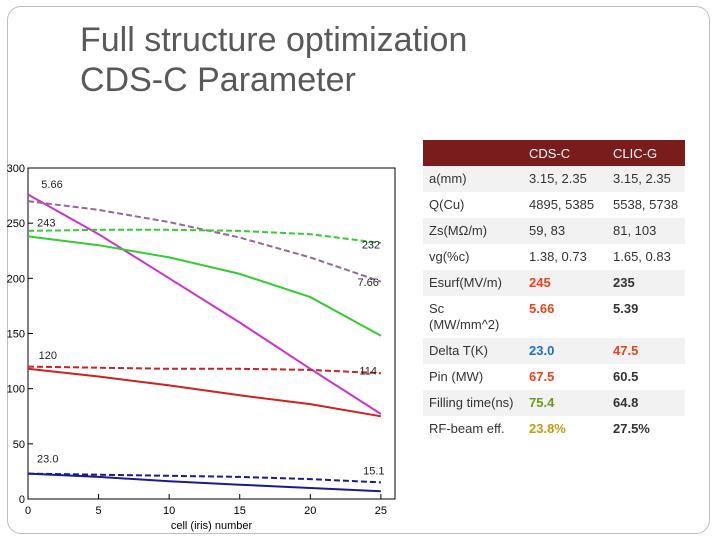 The height and width of the screenshot is (540, 720). Describe the element at coordinates (473, 377) in the screenshot. I see `param-label: Pin (MW)` at that location.